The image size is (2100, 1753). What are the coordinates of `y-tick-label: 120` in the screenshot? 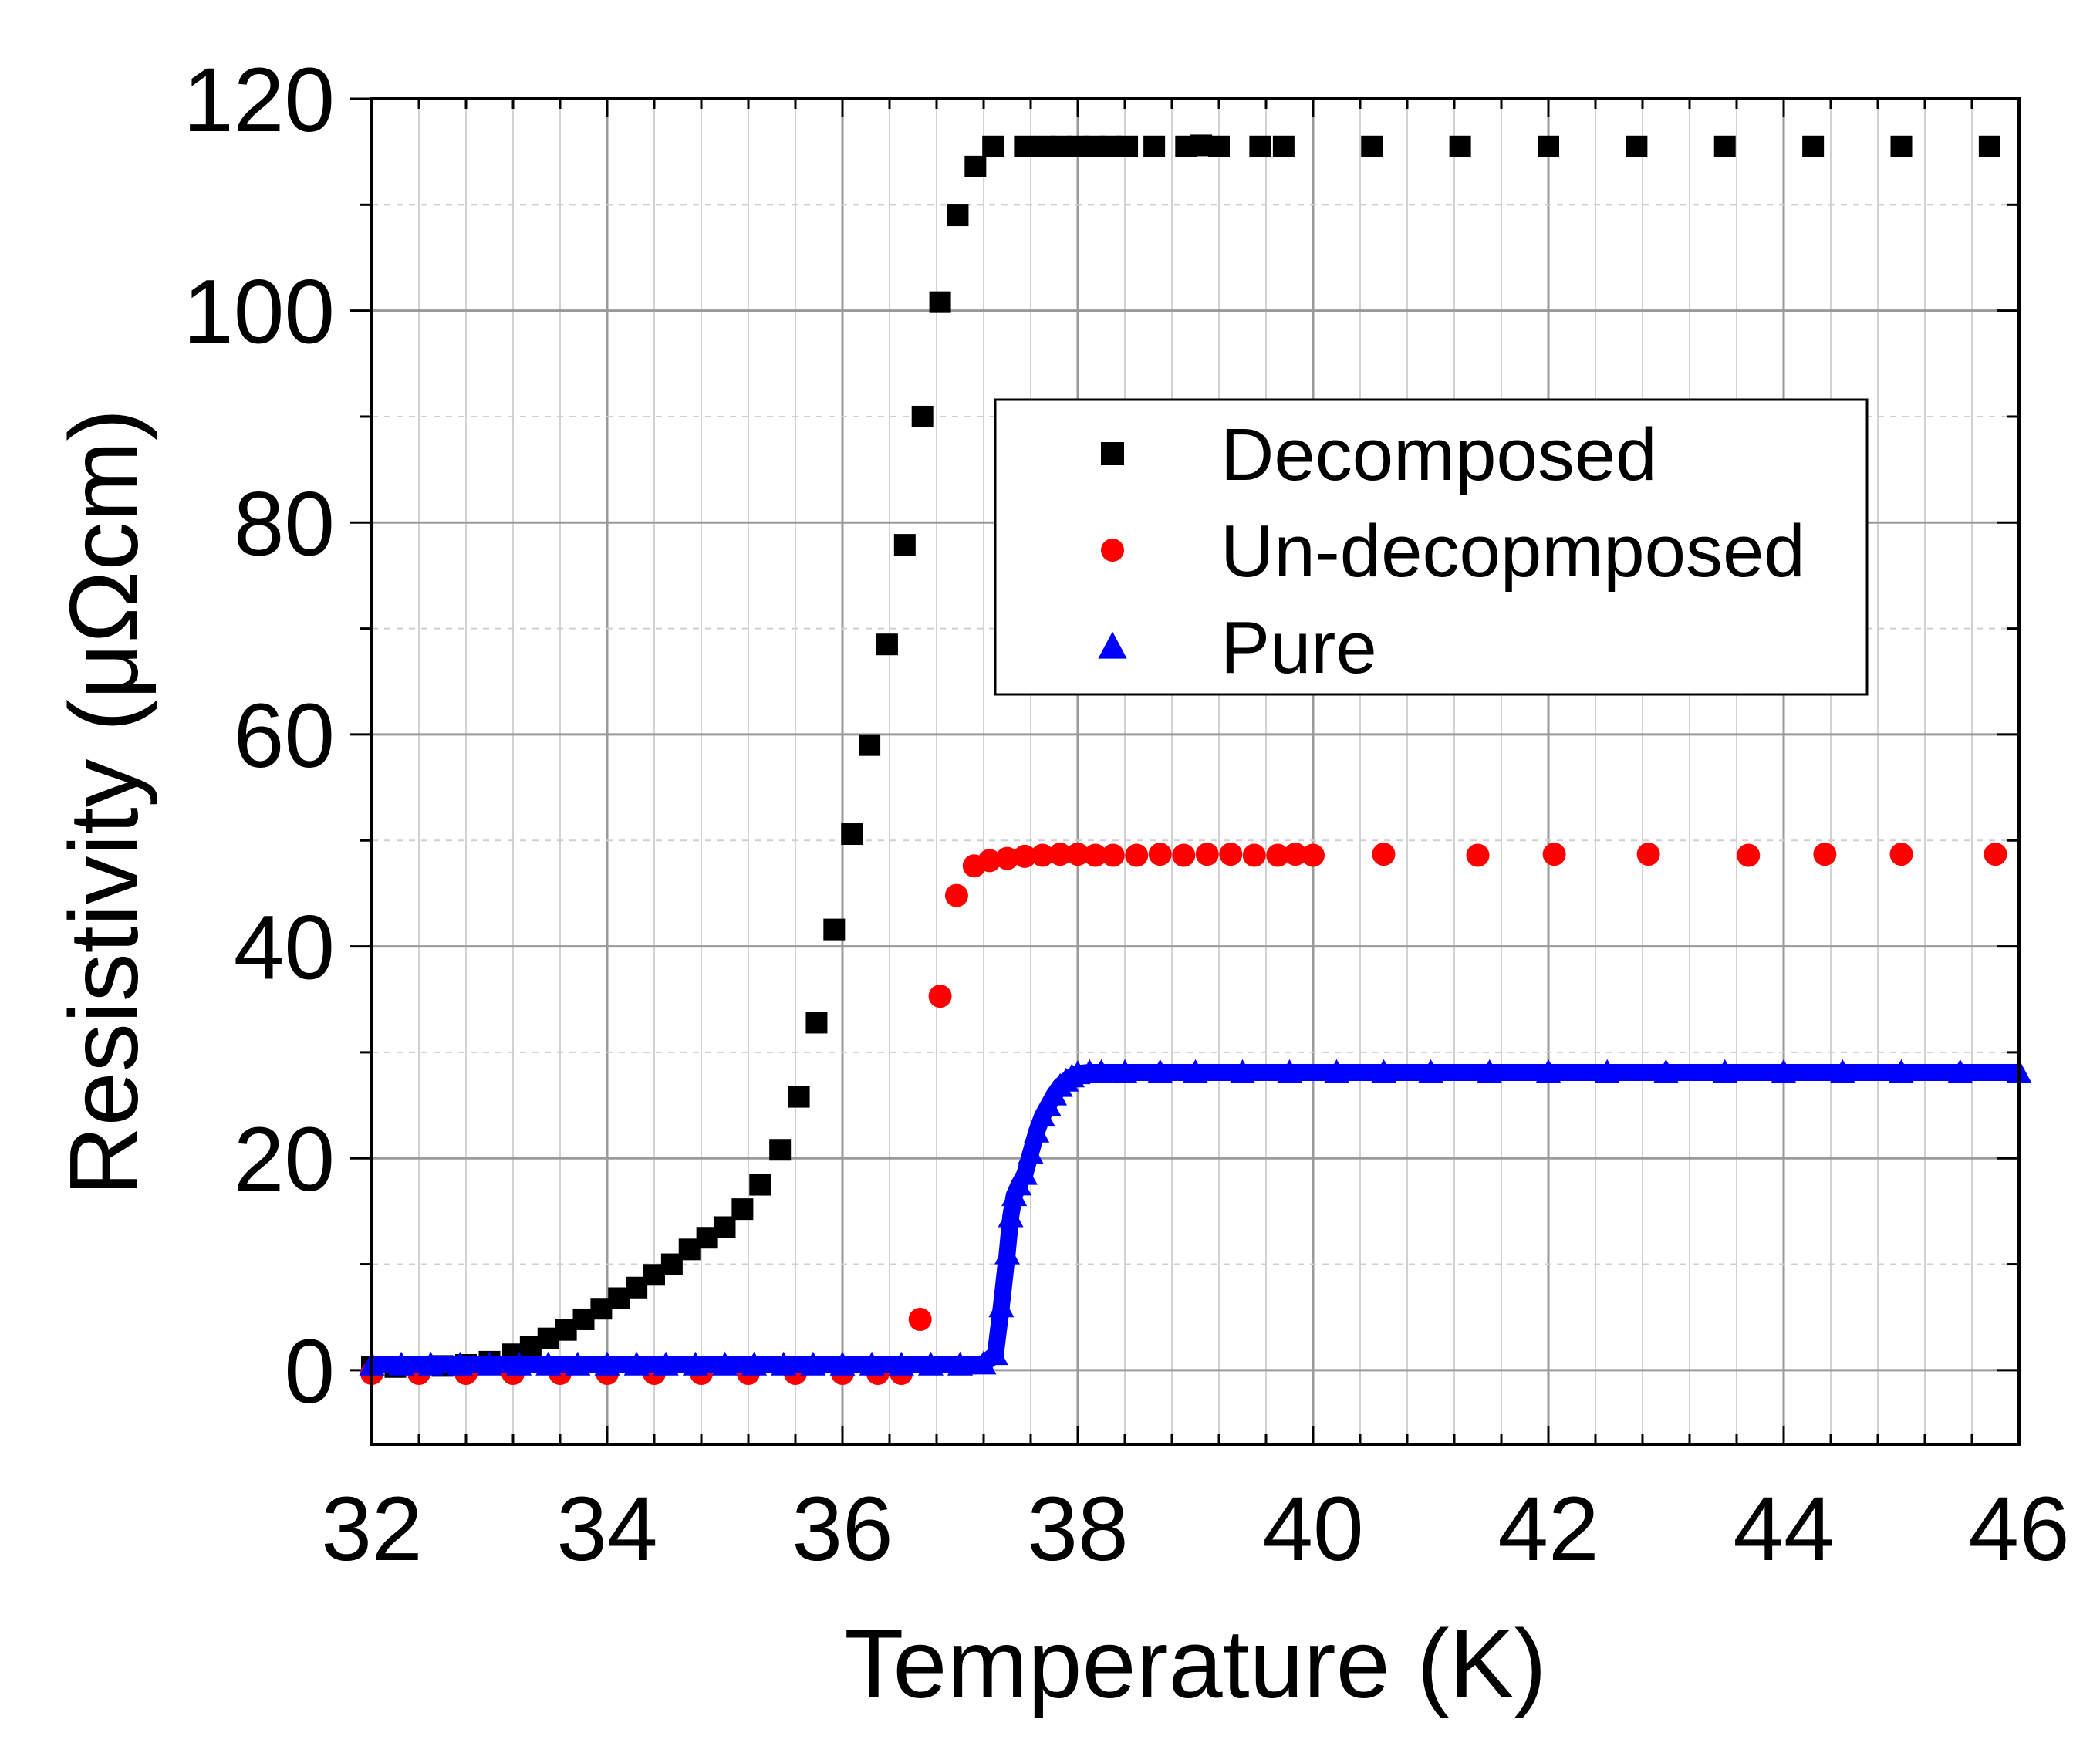 It's located at (259, 100).